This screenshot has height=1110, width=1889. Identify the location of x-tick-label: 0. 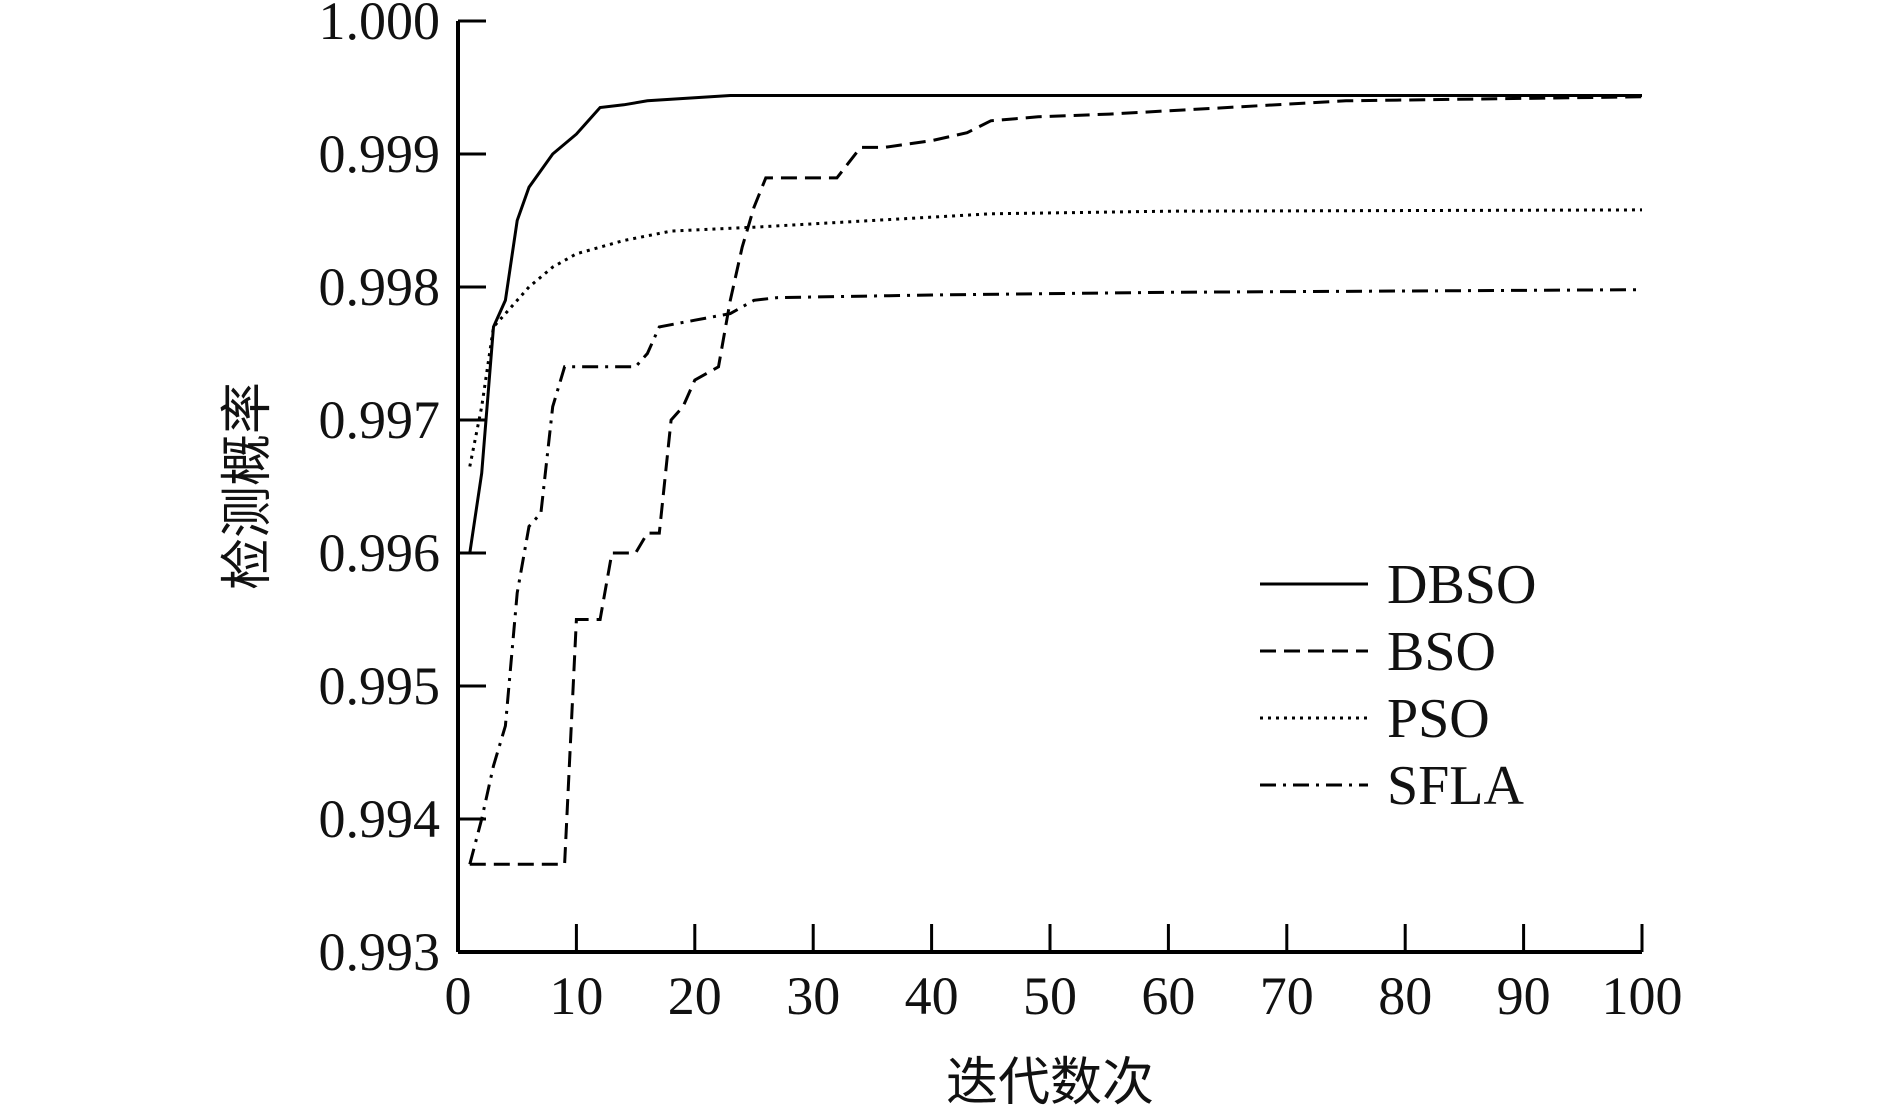
(458, 996).